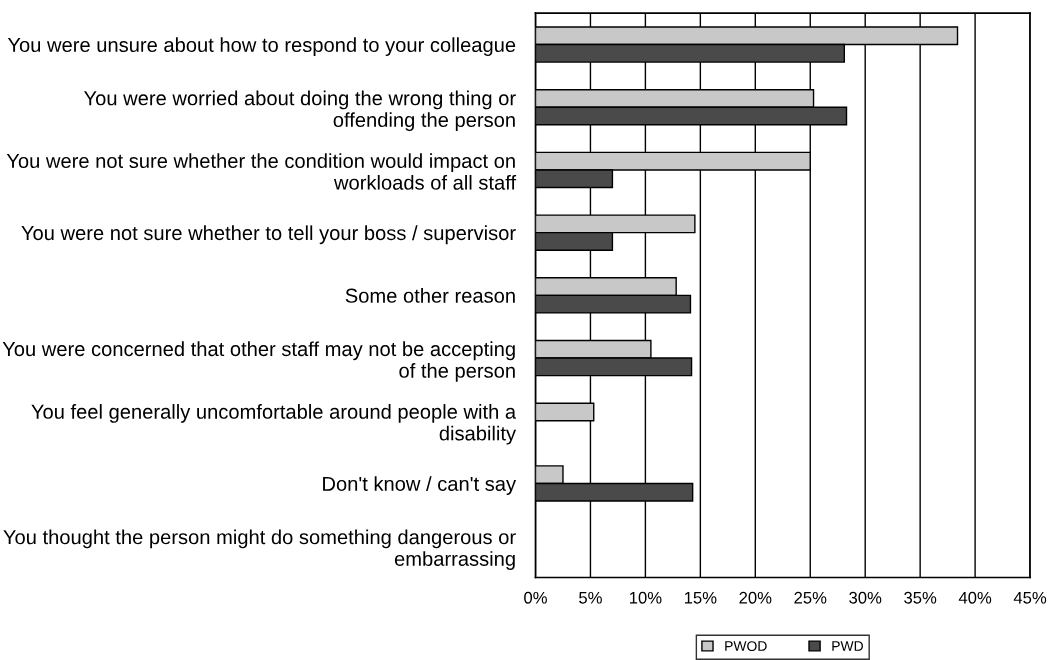 The height and width of the screenshot is (660, 1050). What do you see at coordinates (700, 597) in the screenshot?
I see `x-tick-label: 15%` at bounding box center [700, 597].